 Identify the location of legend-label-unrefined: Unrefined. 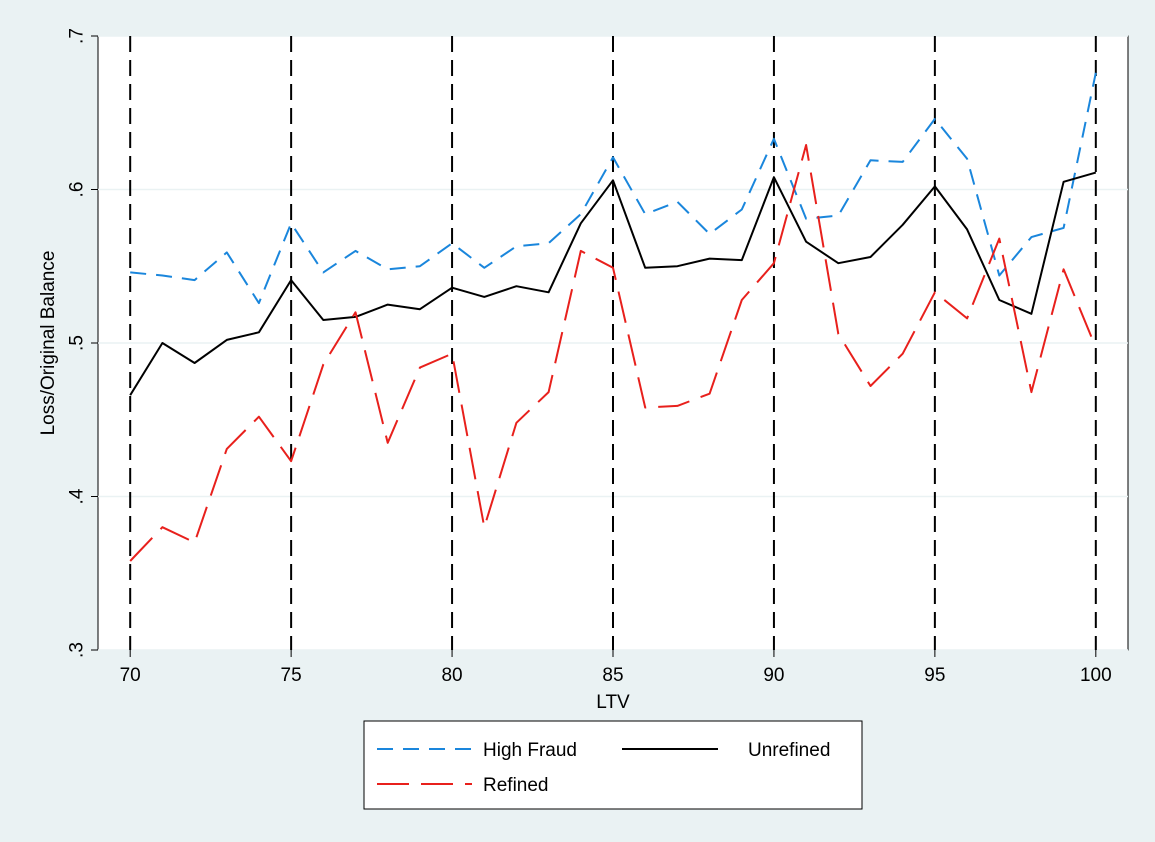
(789, 750).